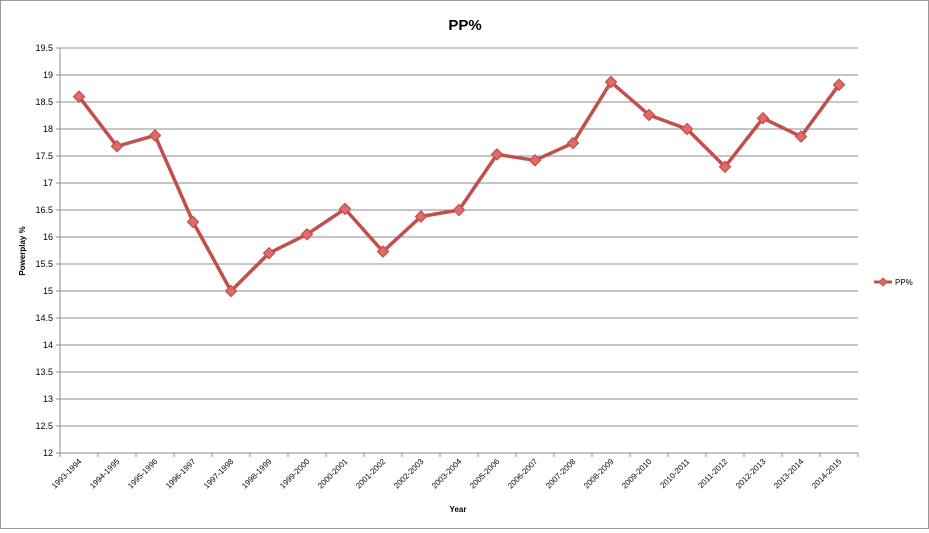  I want to click on legend-swatch-marker, so click(883, 282).